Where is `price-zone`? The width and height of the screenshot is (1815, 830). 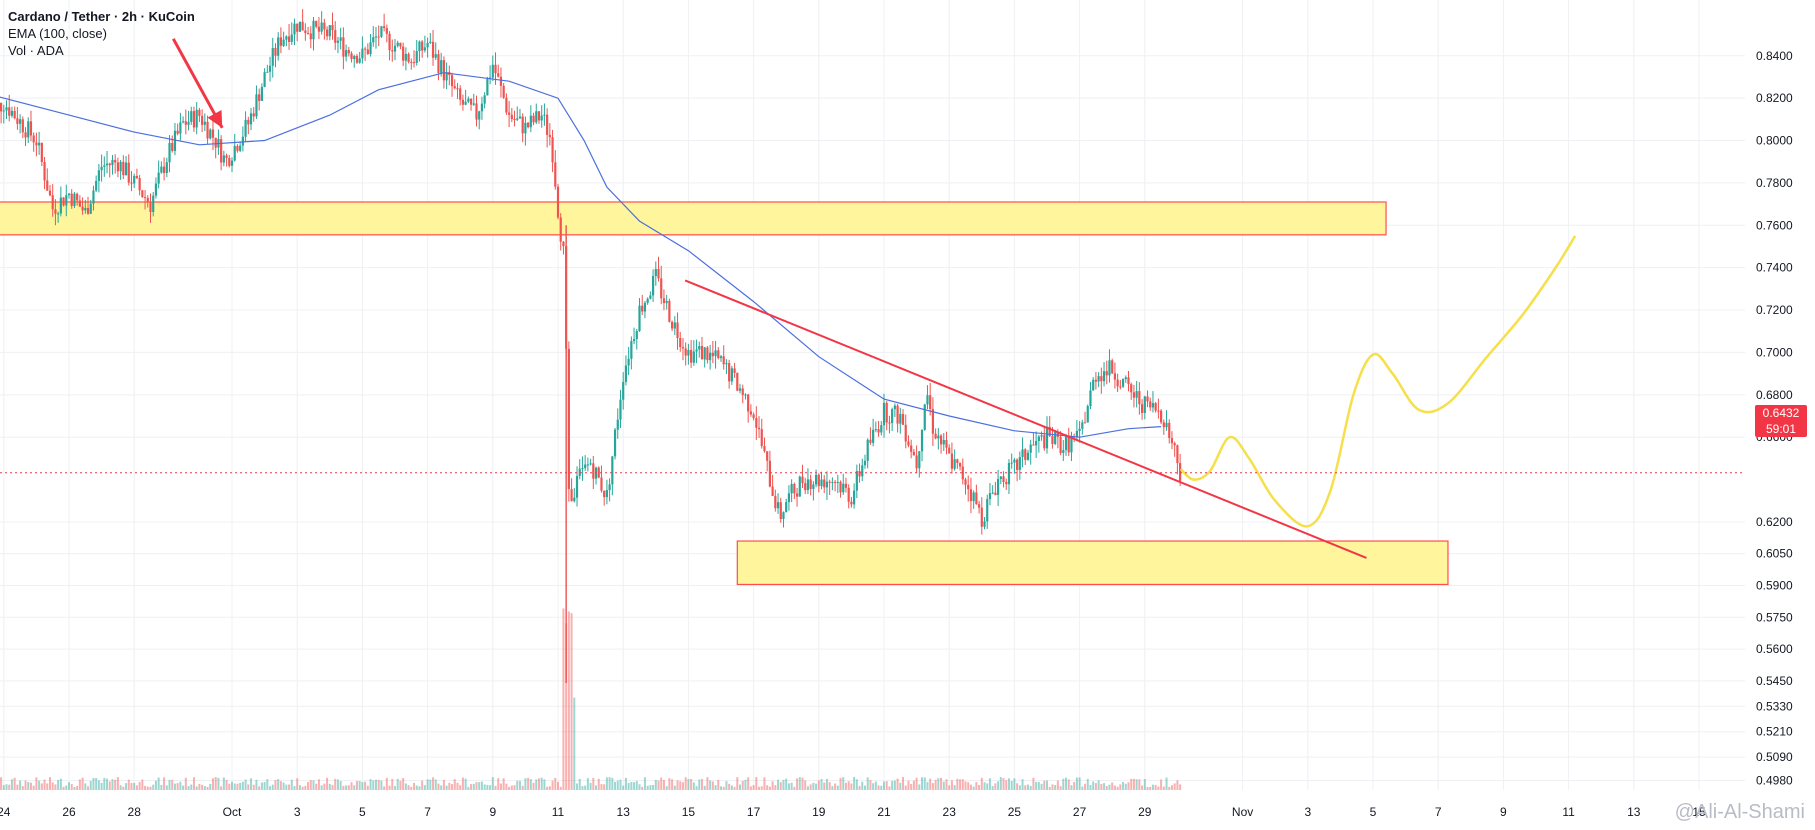 price-zone is located at coordinates (693, 218).